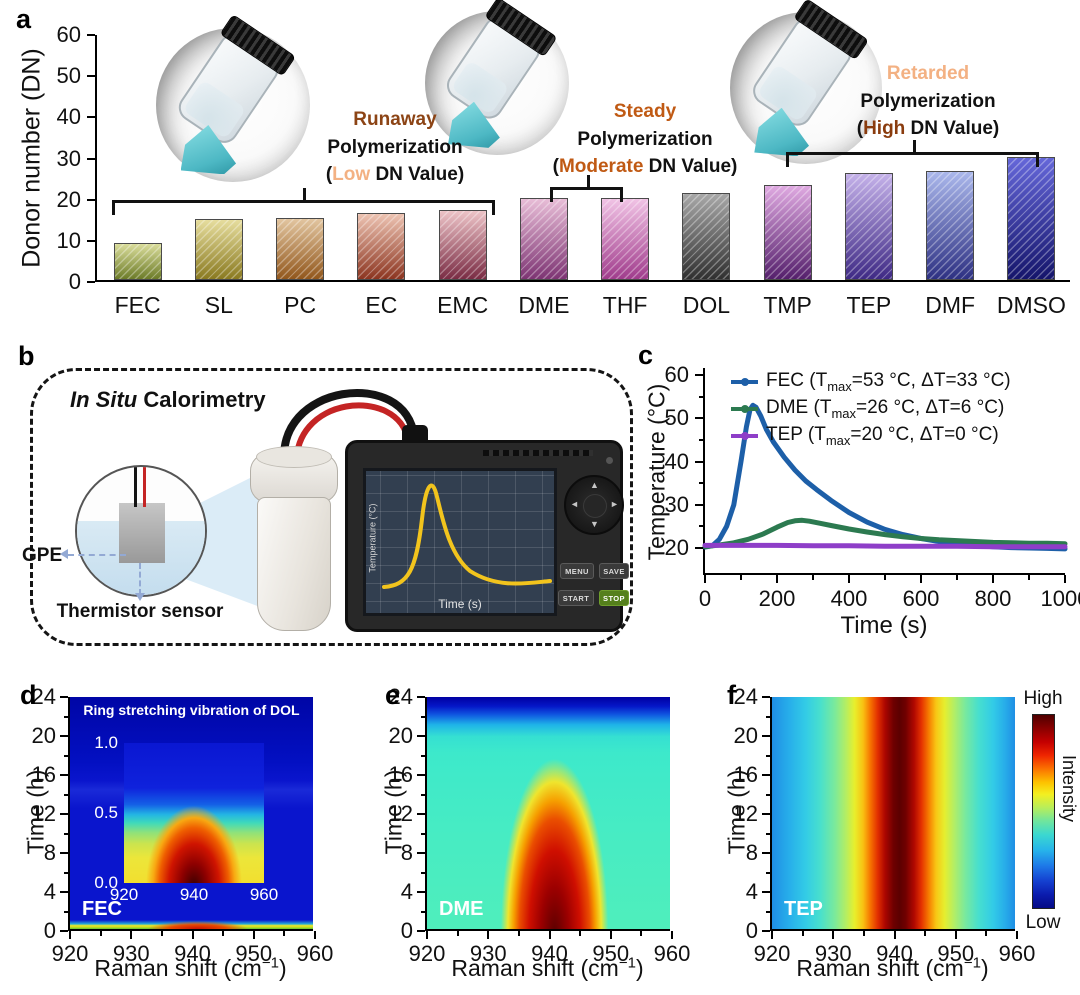  What do you see at coordinates (372, 538) in the screenshot?
I see `screen-y-label: Temperature (°C)` at bounding box center [372, 538].